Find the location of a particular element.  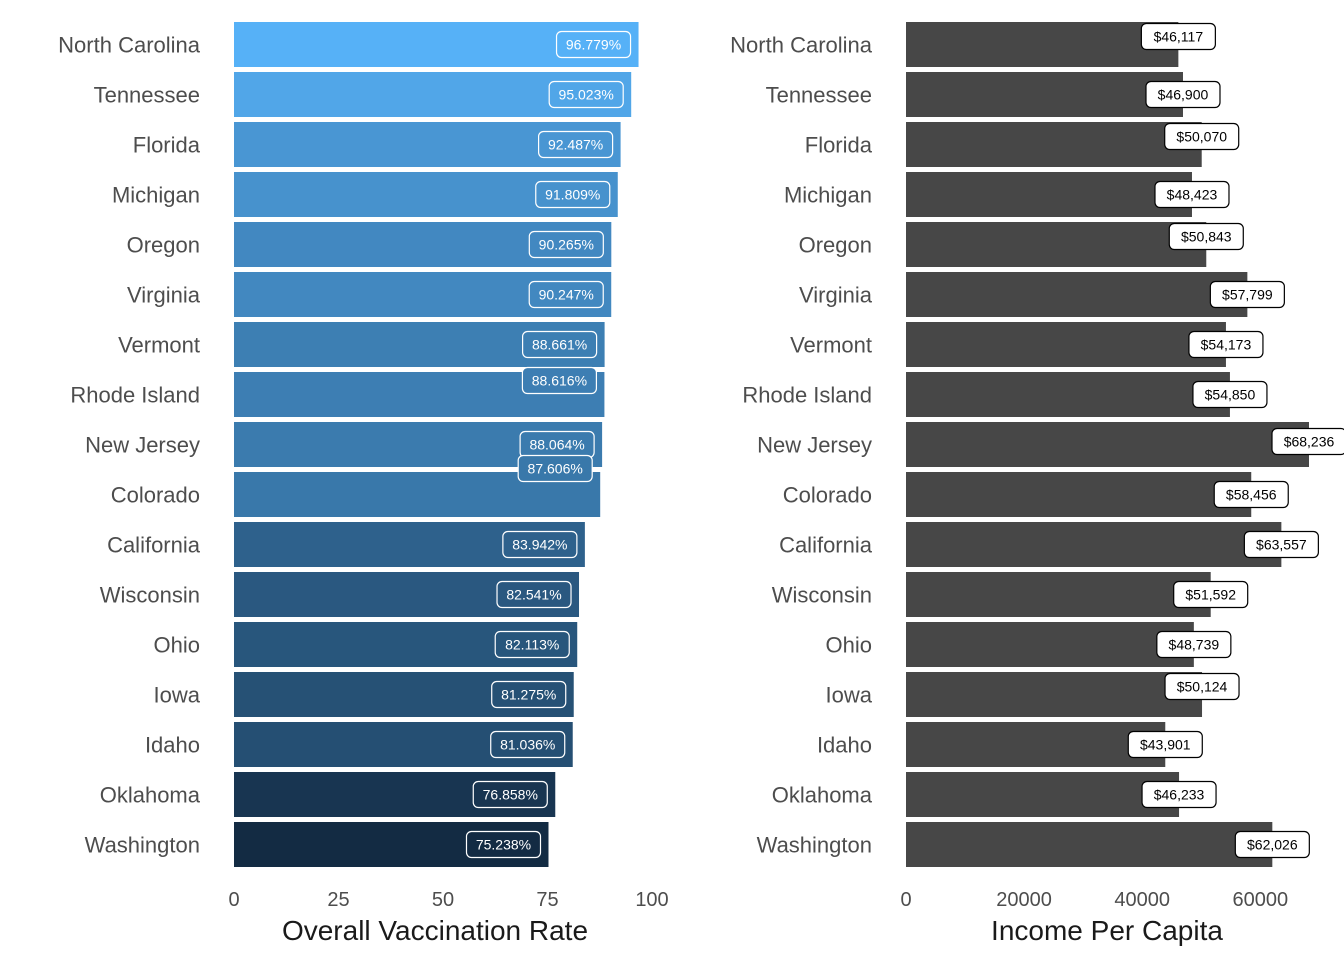

data-label-text: $57,799 is located at coordinates (1247, 295).